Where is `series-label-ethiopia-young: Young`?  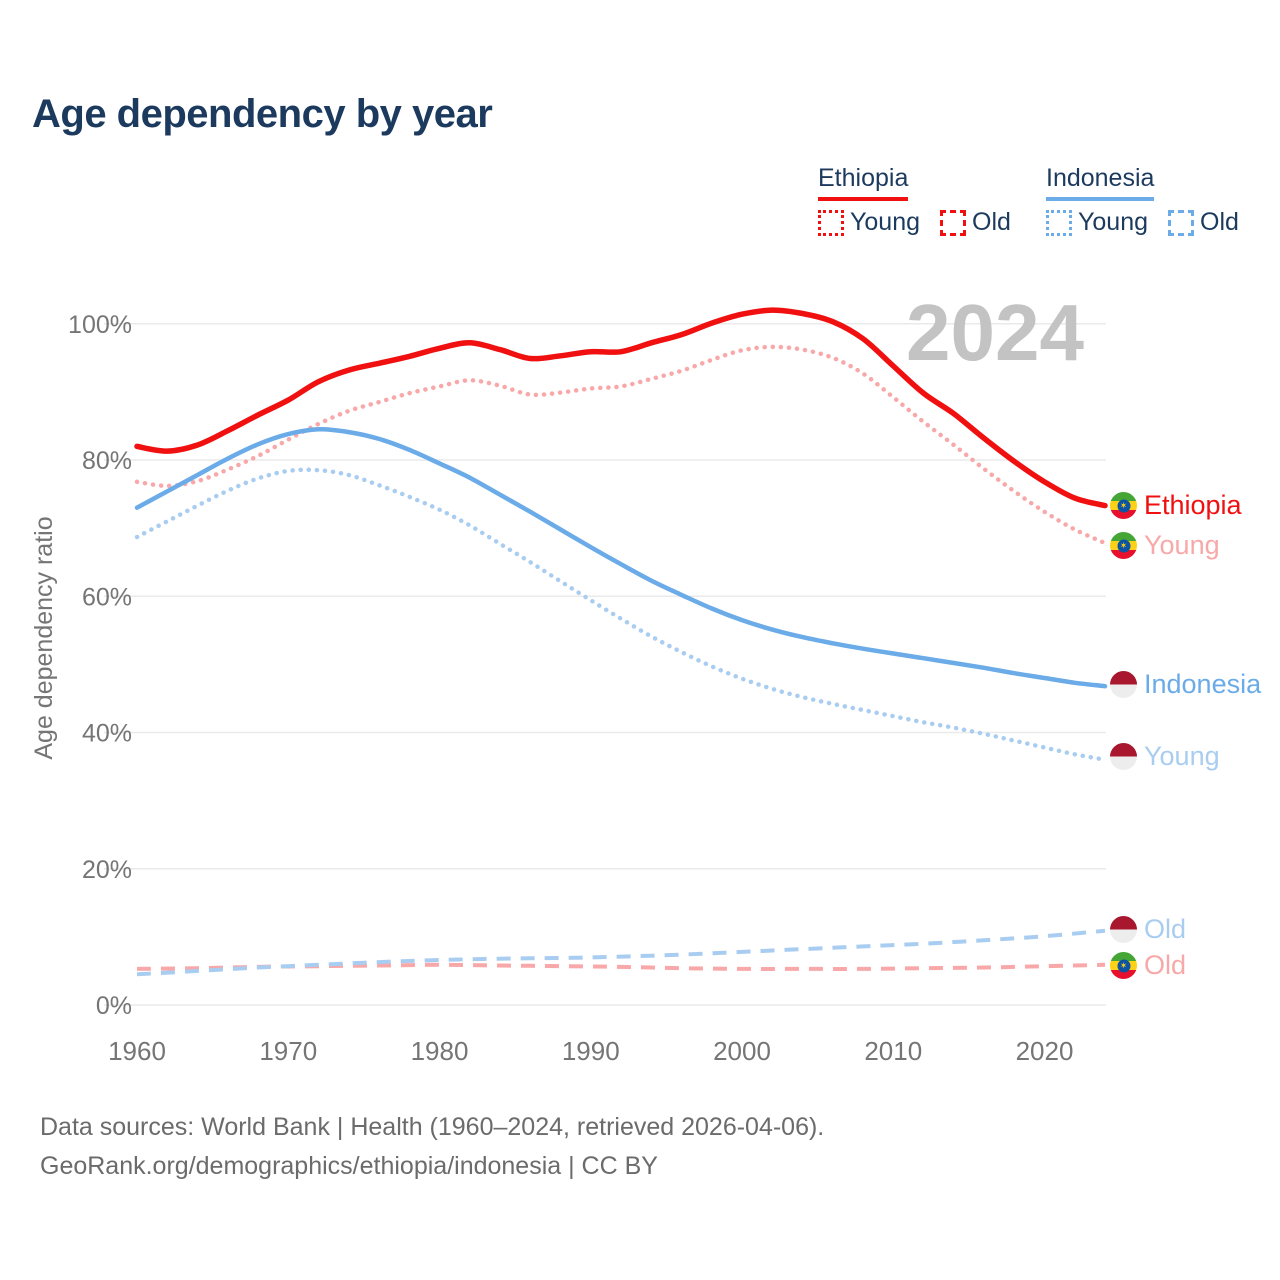 series-label-ethiopia-young: Young is located at coordinates (1165, 545).